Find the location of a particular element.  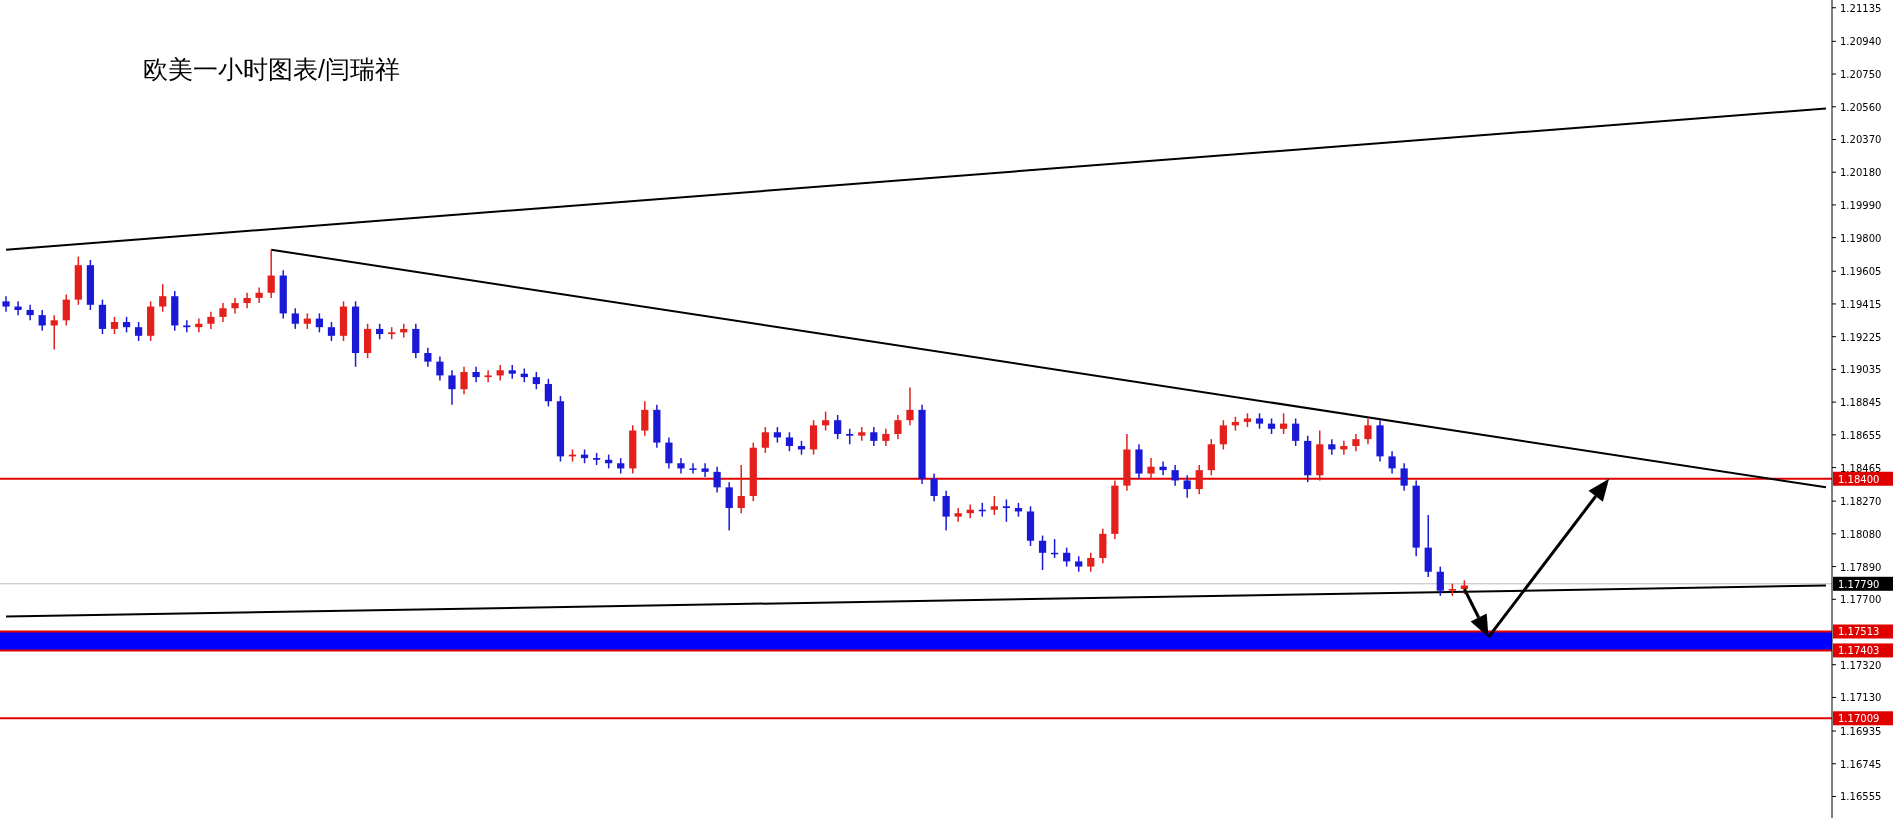

y-tick-label: 1.17890 is located at coordinates (1861, 567).